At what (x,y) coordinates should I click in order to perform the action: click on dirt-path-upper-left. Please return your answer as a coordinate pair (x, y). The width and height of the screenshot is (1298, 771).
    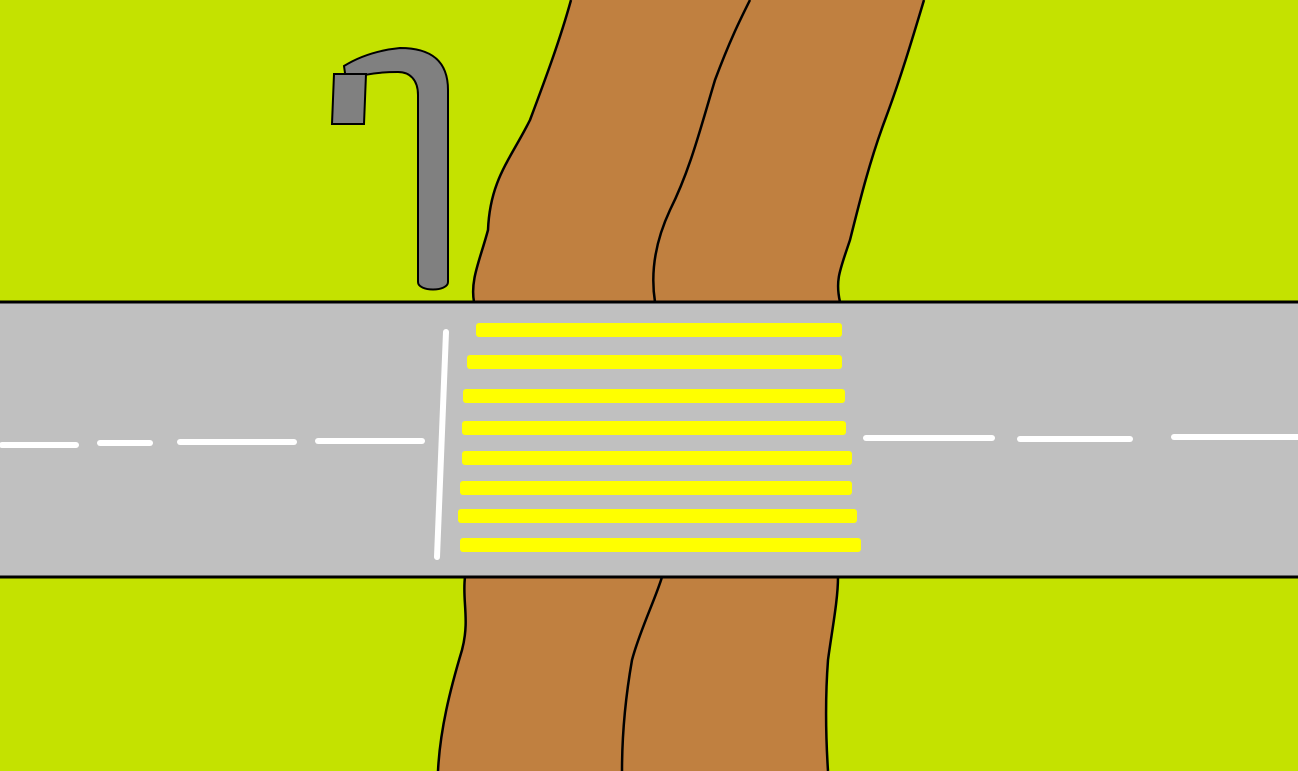
    Looking at the image, I should click on (611, 151).